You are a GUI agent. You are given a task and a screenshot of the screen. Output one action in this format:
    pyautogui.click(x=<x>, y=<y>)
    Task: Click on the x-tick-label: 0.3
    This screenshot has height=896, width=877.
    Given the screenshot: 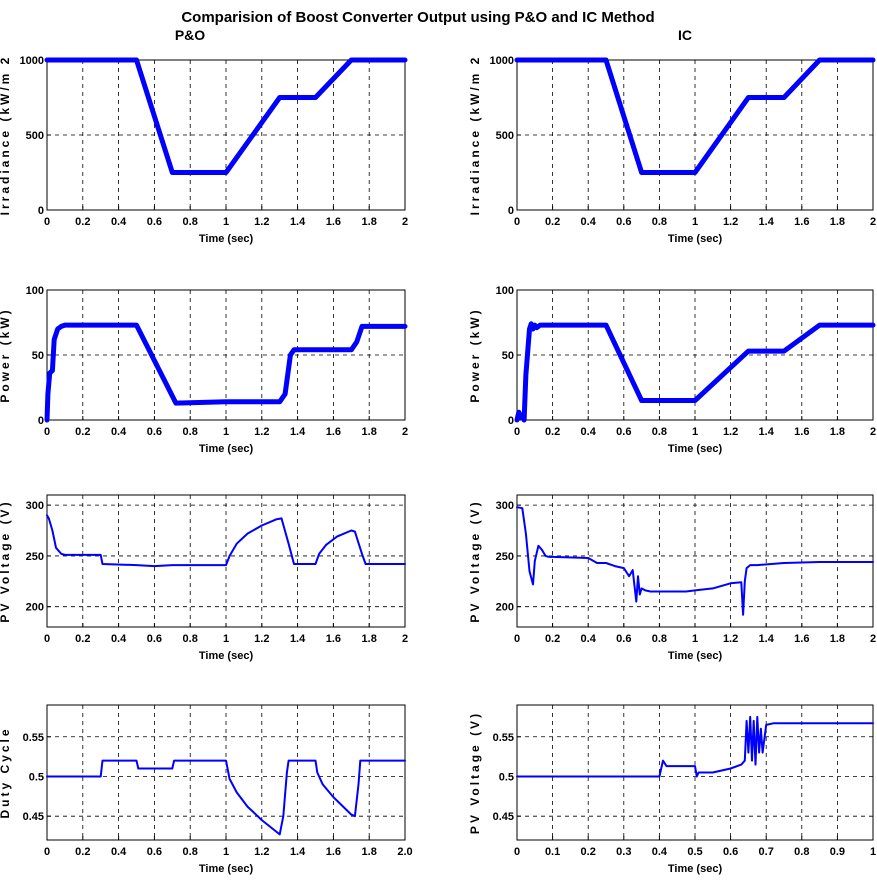 What is the action you would take?
    pyautogui.click(x=623, y=852)
    